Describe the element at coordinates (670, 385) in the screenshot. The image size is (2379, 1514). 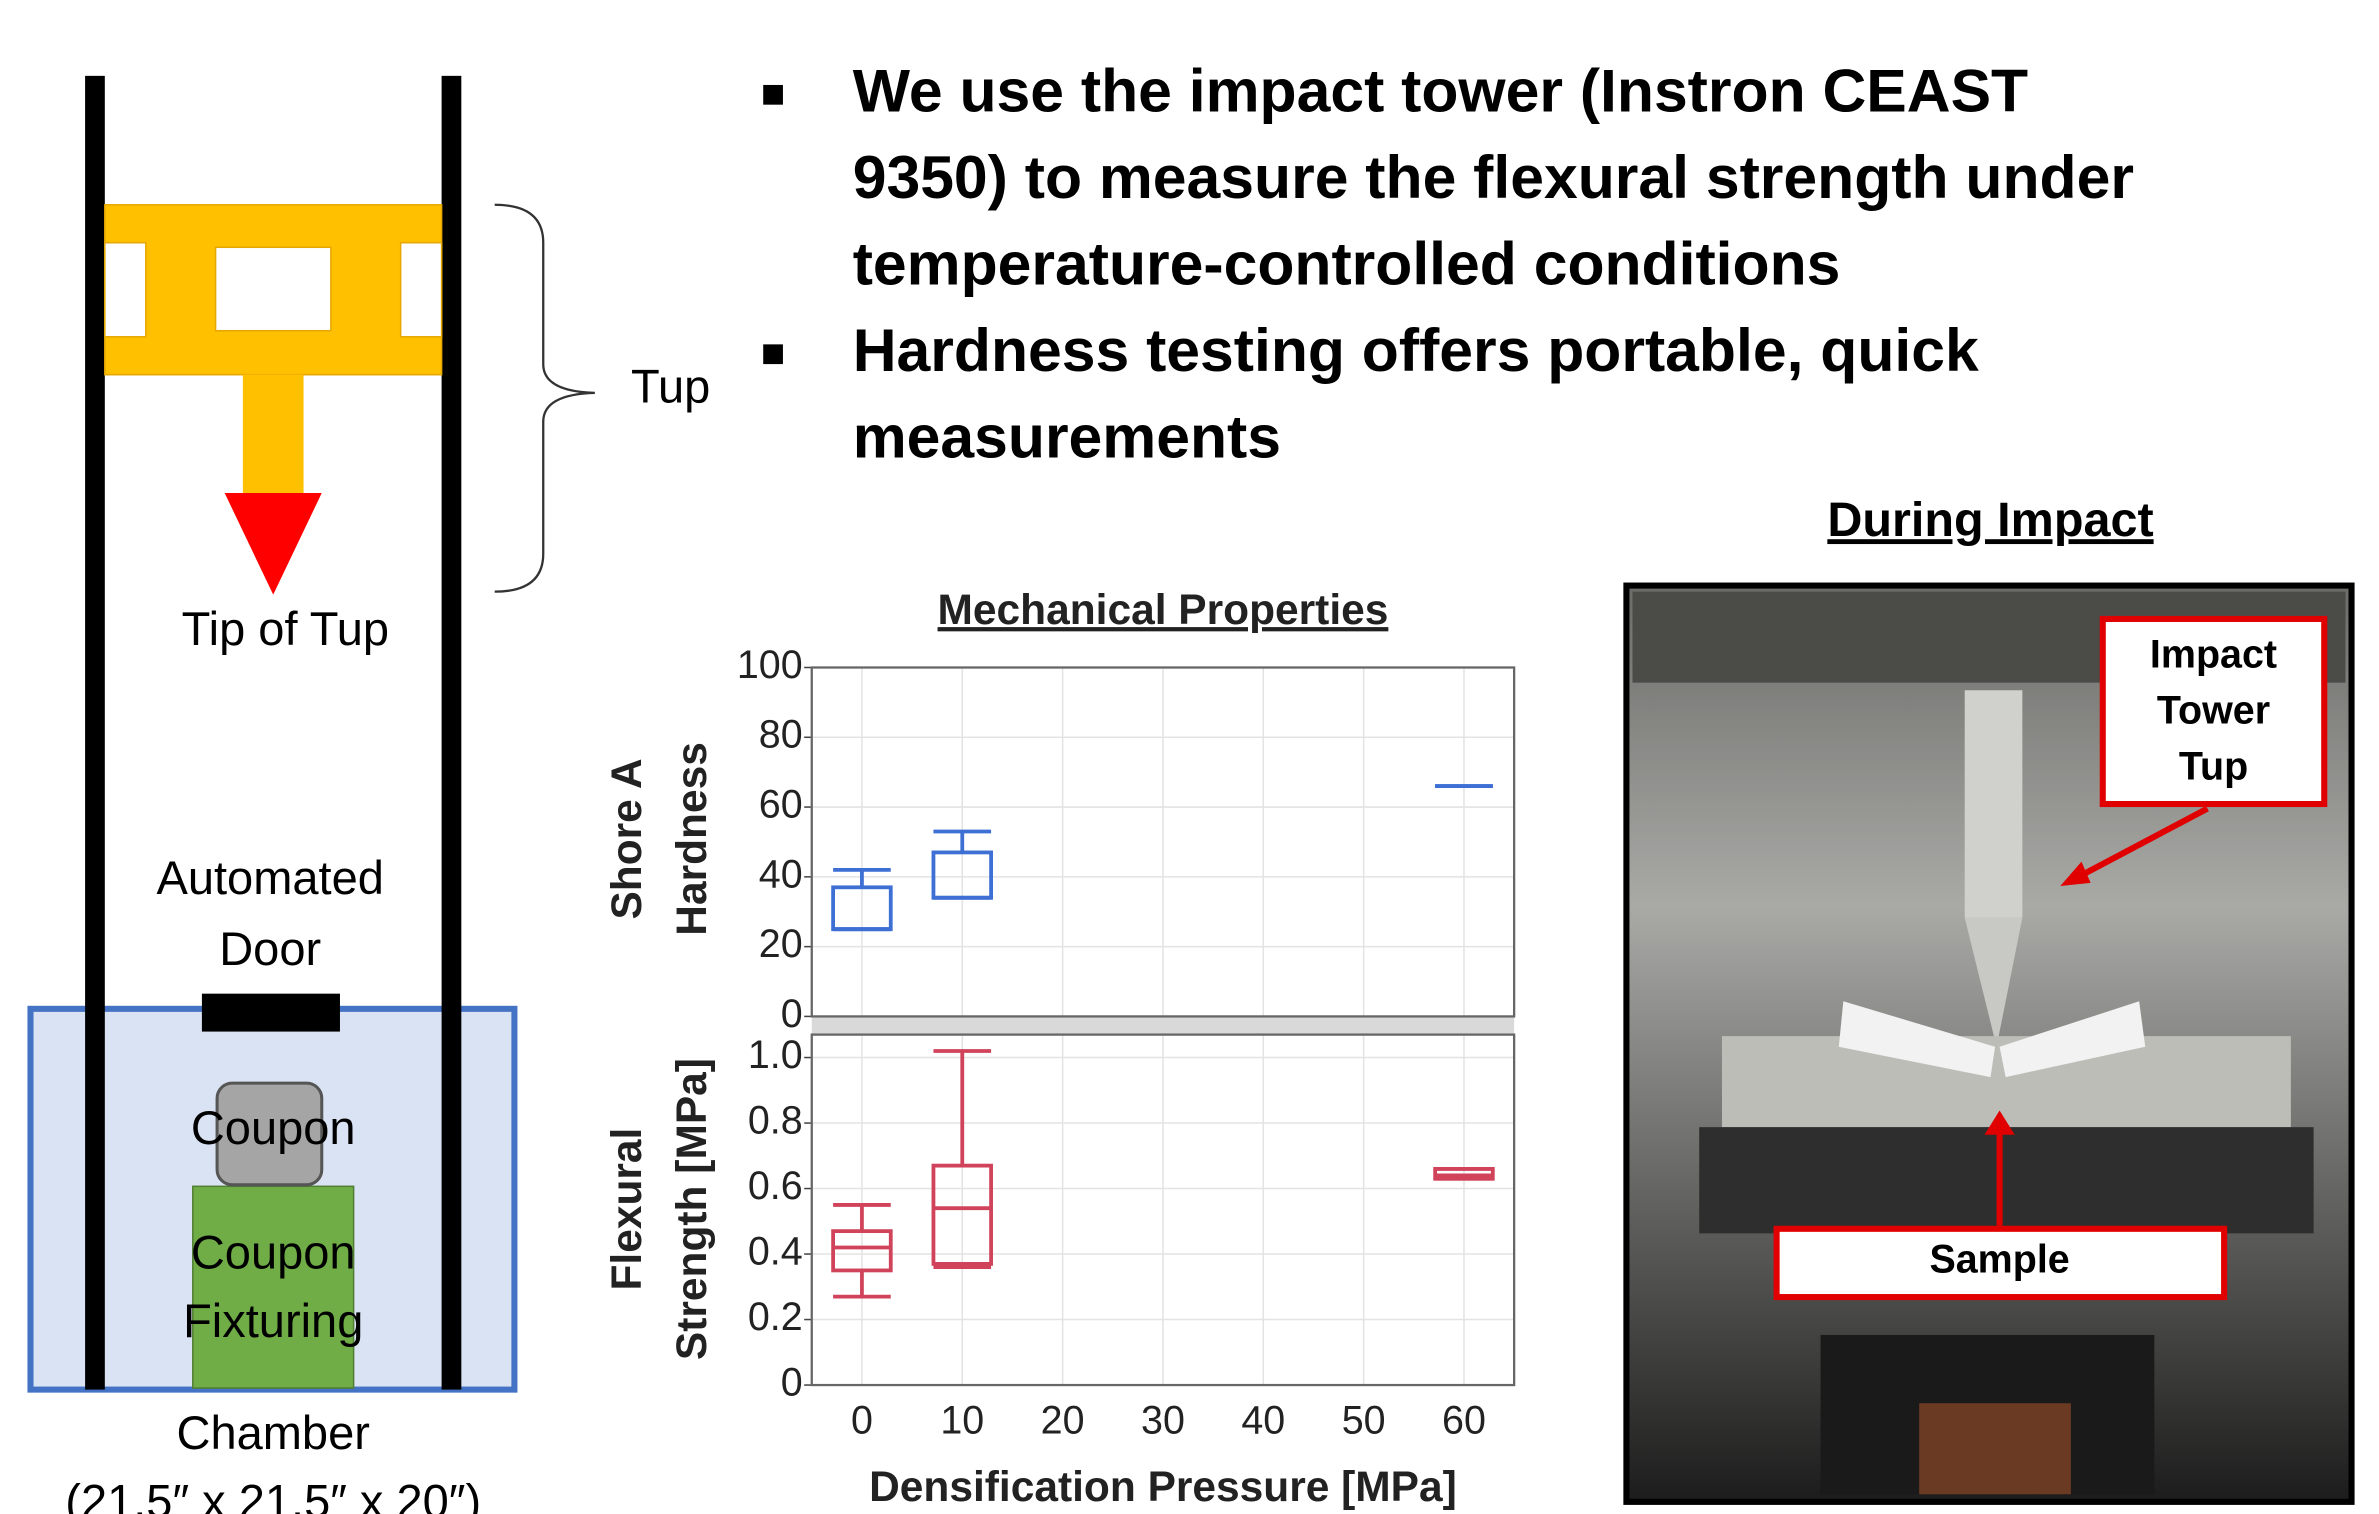
I see `tup-label: Tup` at that location.